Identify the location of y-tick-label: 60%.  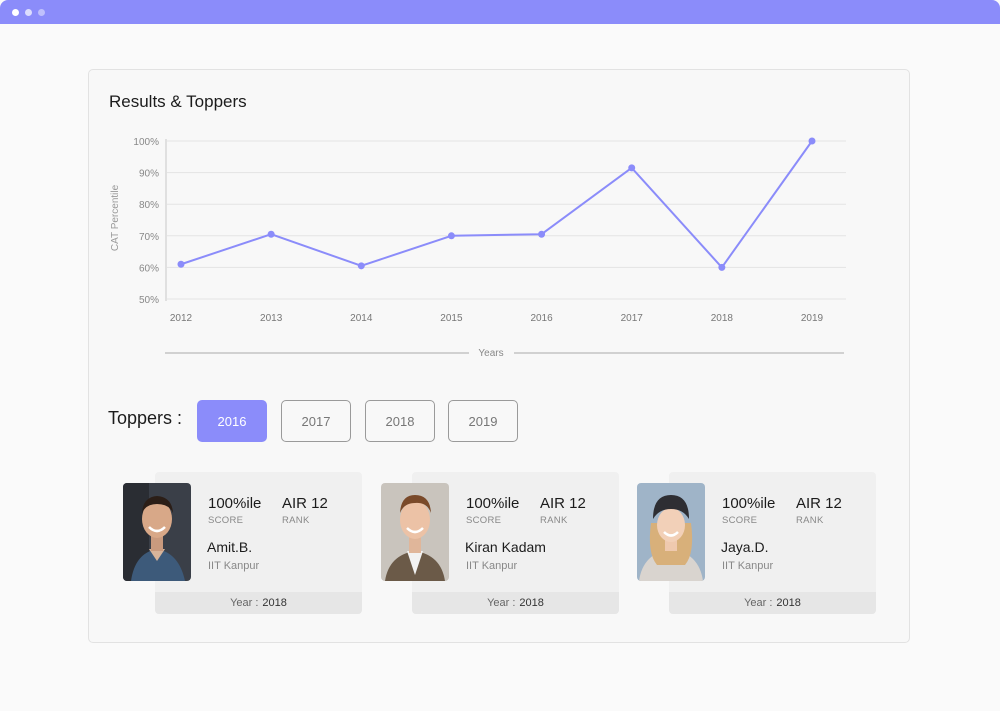
(149, 268).